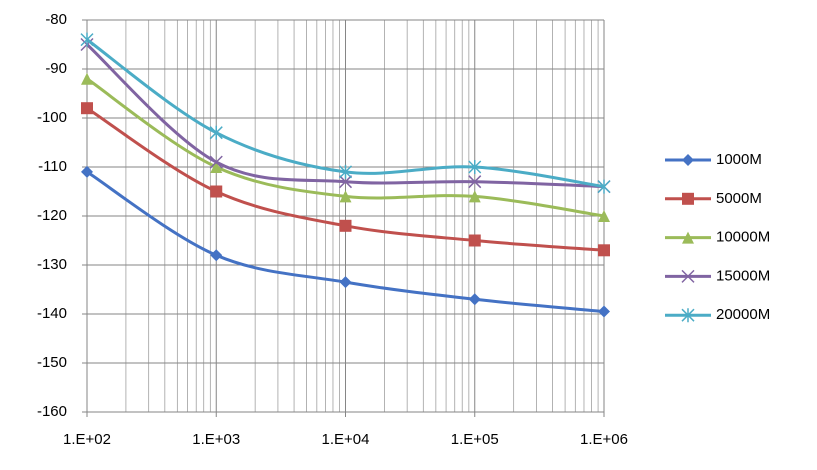  I want to click on y-tick-label: -100, so click(52, 117).